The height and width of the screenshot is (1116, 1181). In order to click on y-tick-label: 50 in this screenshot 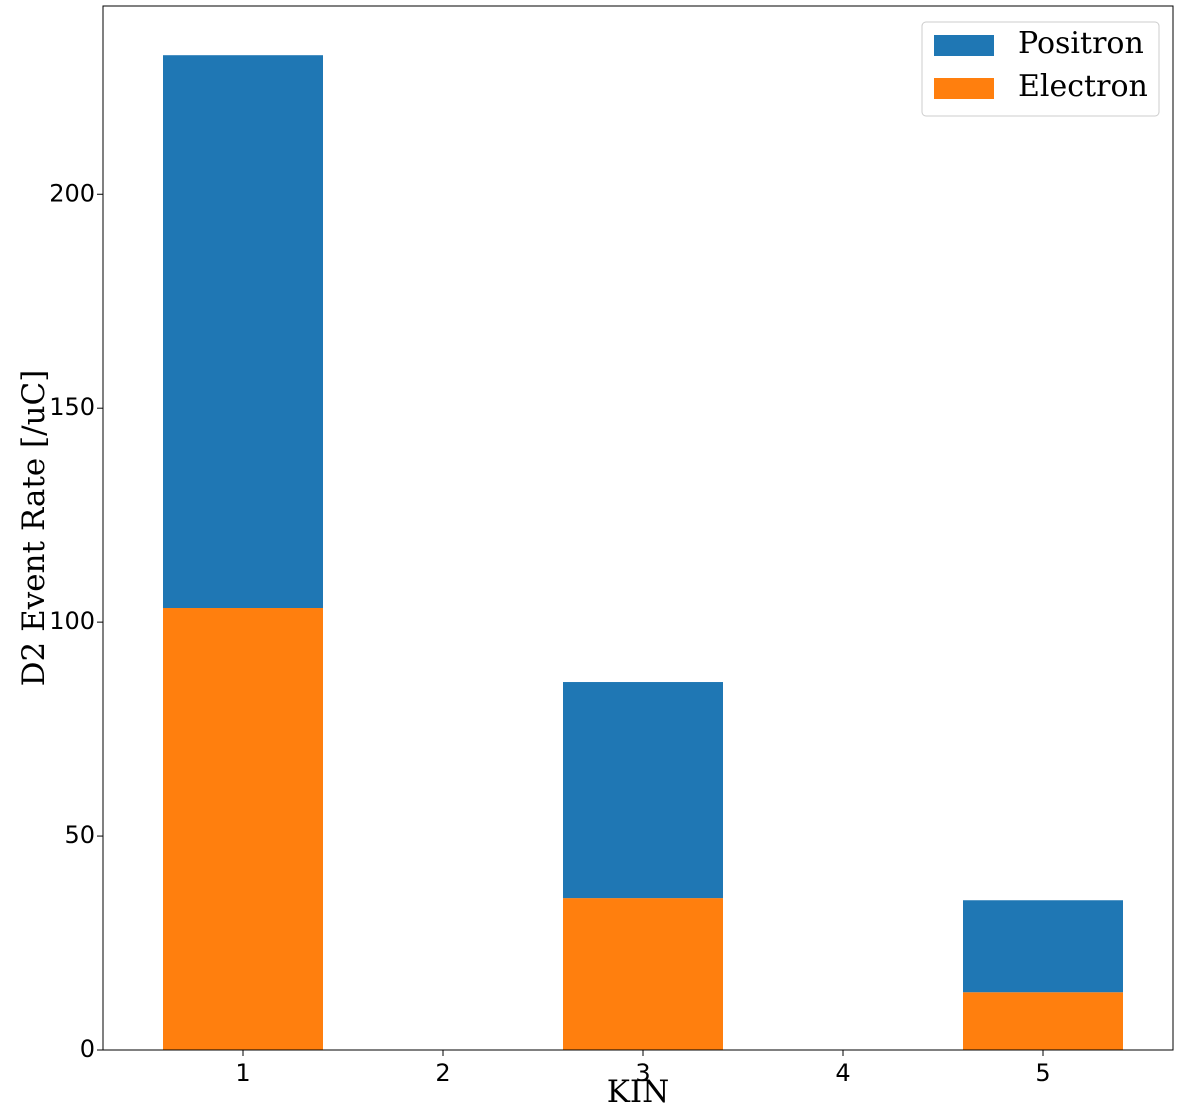, I will do `click(79, 835)`.